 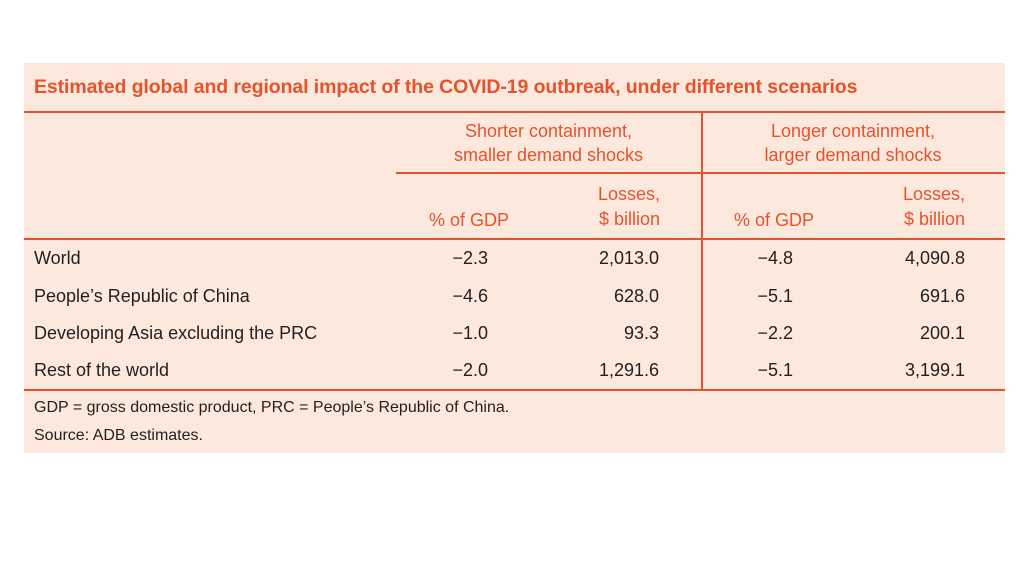 What do you see at coordinates (176, 333) in the screenshot?
I see `row-label-developing-asia: Developing Asia excluding the PRC` at bounding box center [176, 333].